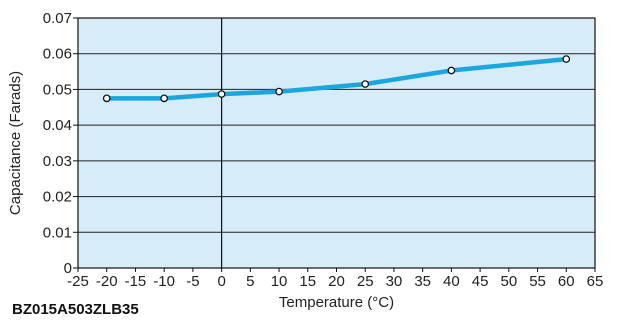 This screenshot has width=636, height=320. What do you see at coordinates (537, 281) in the screenshot?
I see `x-tick-label: 55` at bounding box center [537, 281].